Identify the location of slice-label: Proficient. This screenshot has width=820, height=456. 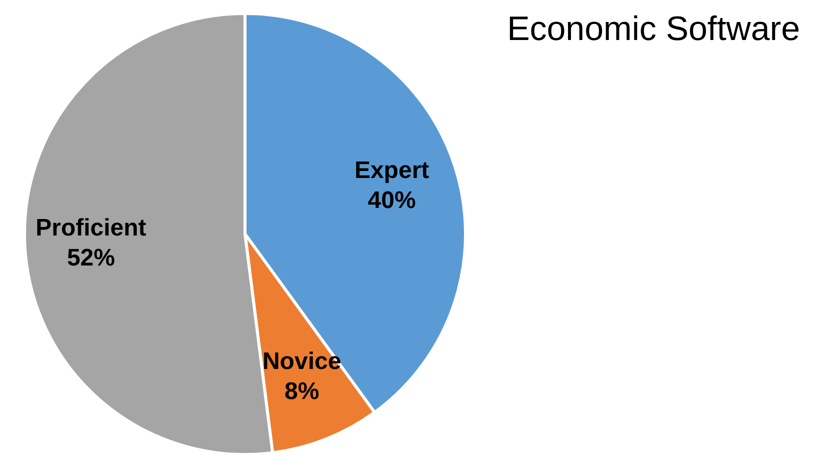
(91, 228).